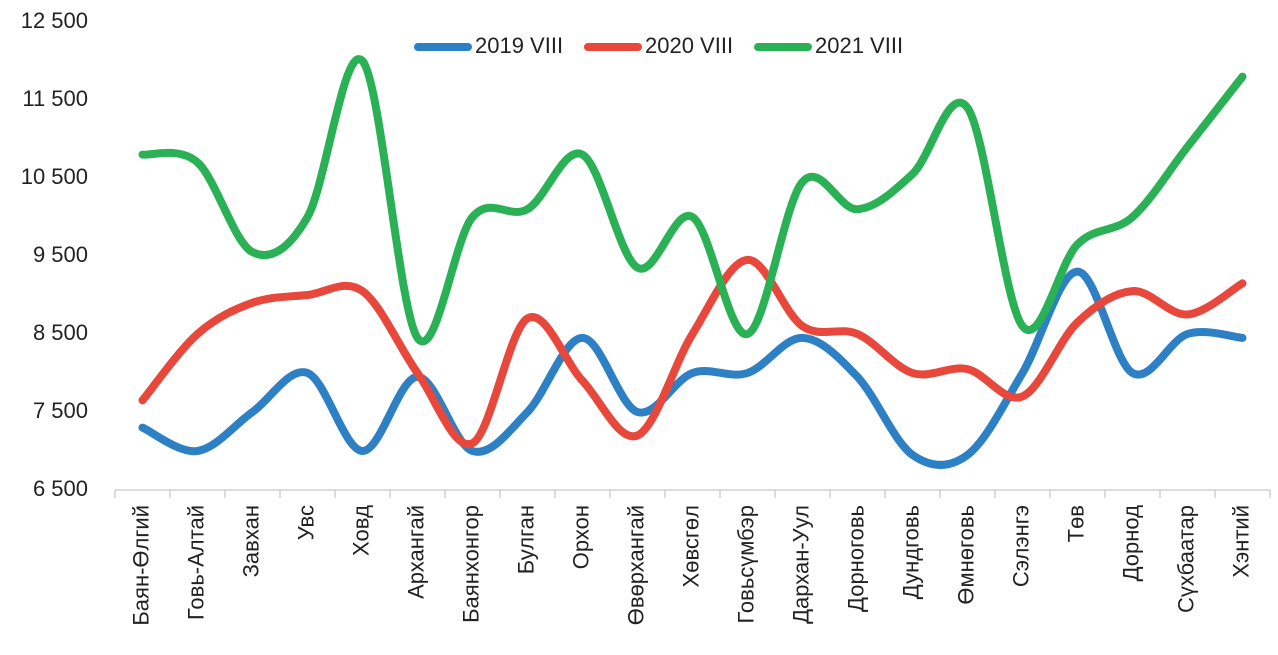 The image size is (1278, 655). Describe the element at coordinates (855, 558) in the screenshot. I see `x-tick-label: Дорноговь` at that location.